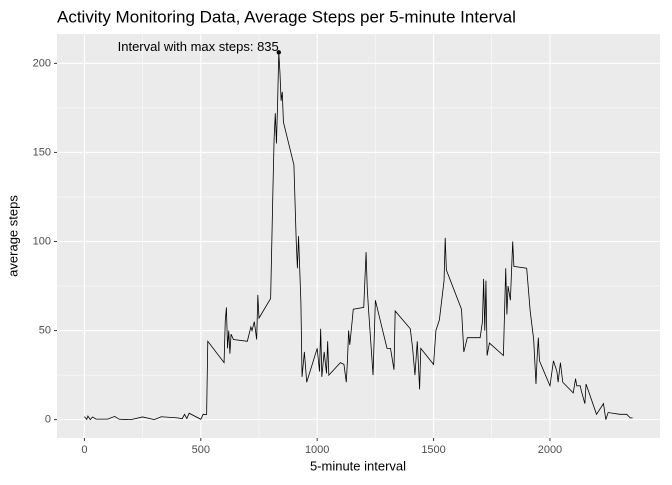  What do you see at coordinates (278, 52) in the screenshot?
I see `max-point` at bounding box center [278, 52].